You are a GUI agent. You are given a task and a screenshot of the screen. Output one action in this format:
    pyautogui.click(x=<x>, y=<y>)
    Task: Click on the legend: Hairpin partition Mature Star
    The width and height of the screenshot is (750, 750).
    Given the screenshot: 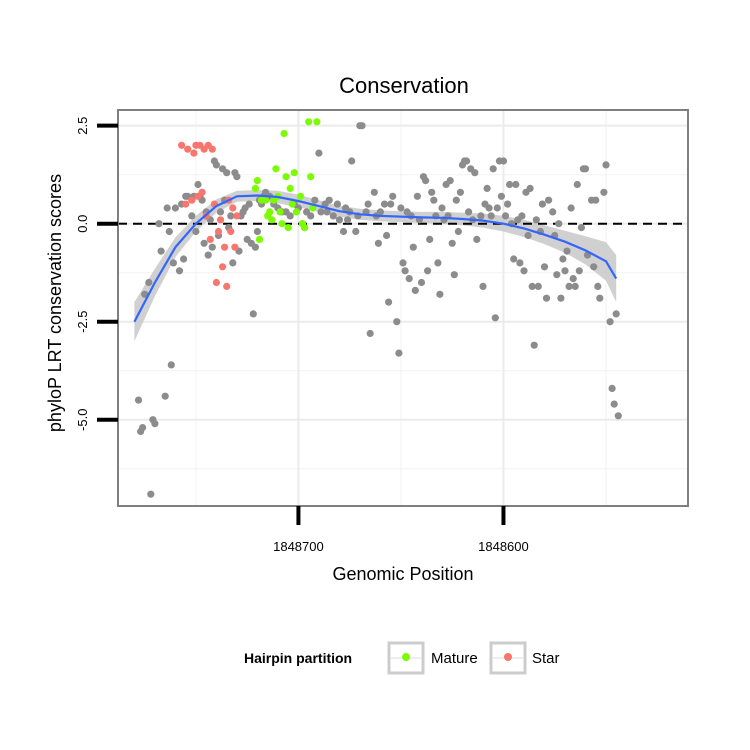 What is the action you would take?
    pyautogui.click(x=402, y=658)
    